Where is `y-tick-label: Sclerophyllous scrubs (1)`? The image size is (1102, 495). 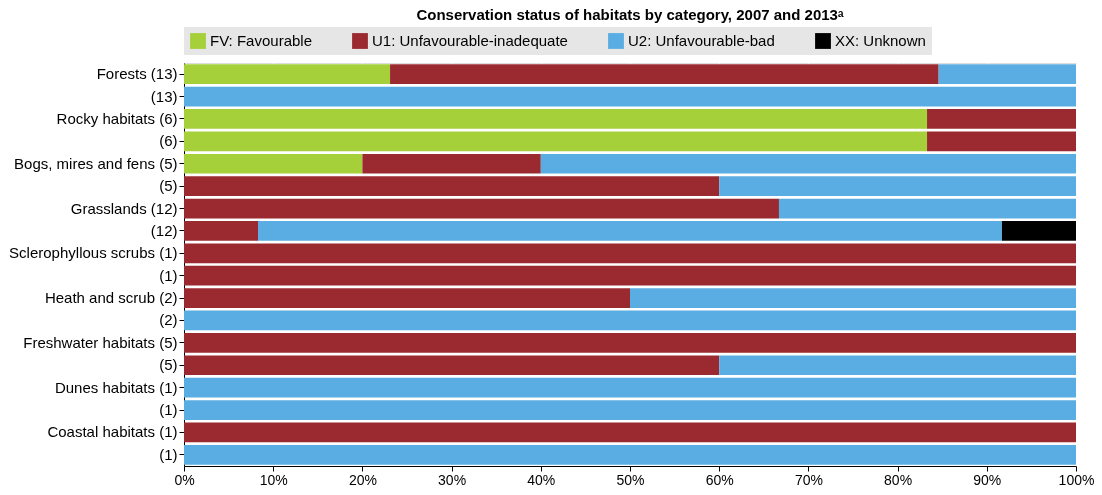
y-tick-label: Sclerophyllous scrubs (1) is located at coordinates (93, 253).